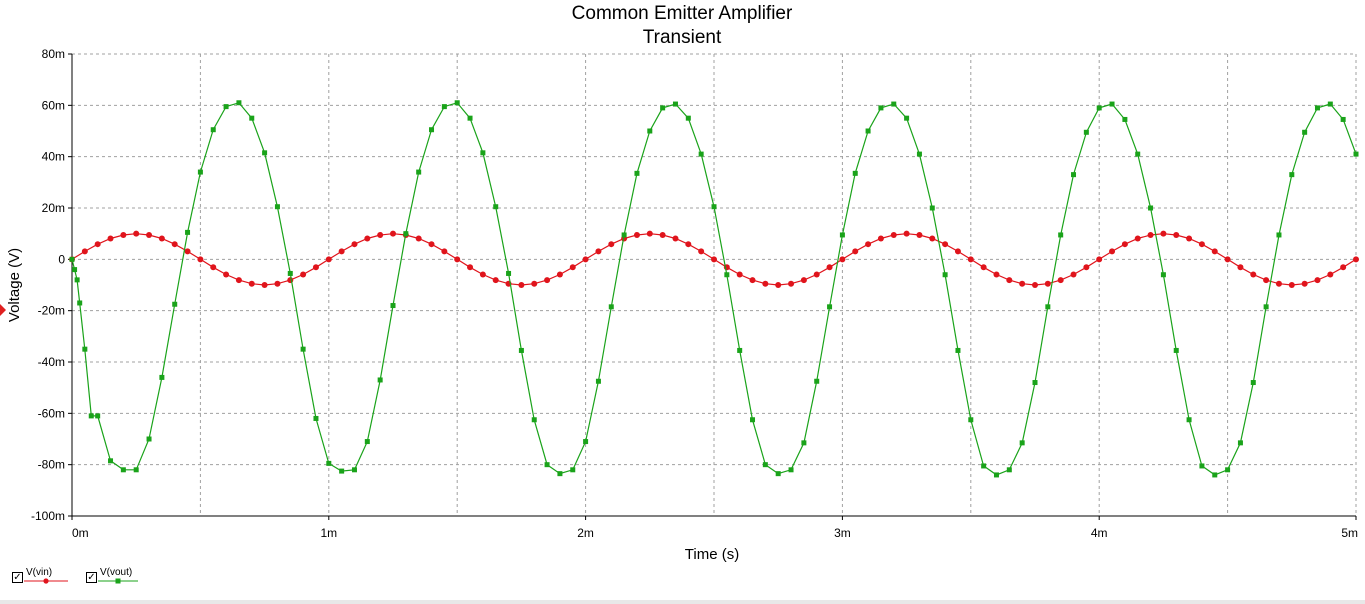 The width and height of the screenshot is (1365, 604). What do you see at coordinates (585, 533) in the screenshot?
I see `x-tick-label: 2m` at bounding box center [585, 533].